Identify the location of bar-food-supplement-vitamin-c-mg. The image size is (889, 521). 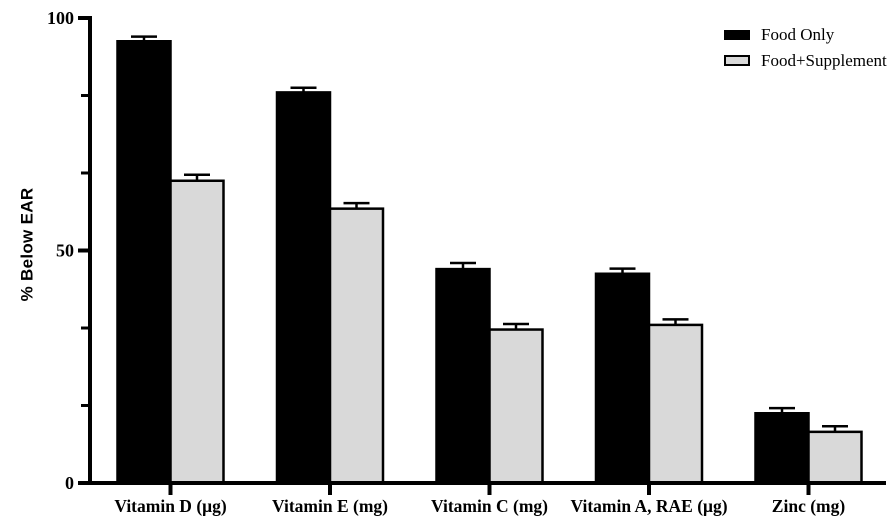
(516, 406).